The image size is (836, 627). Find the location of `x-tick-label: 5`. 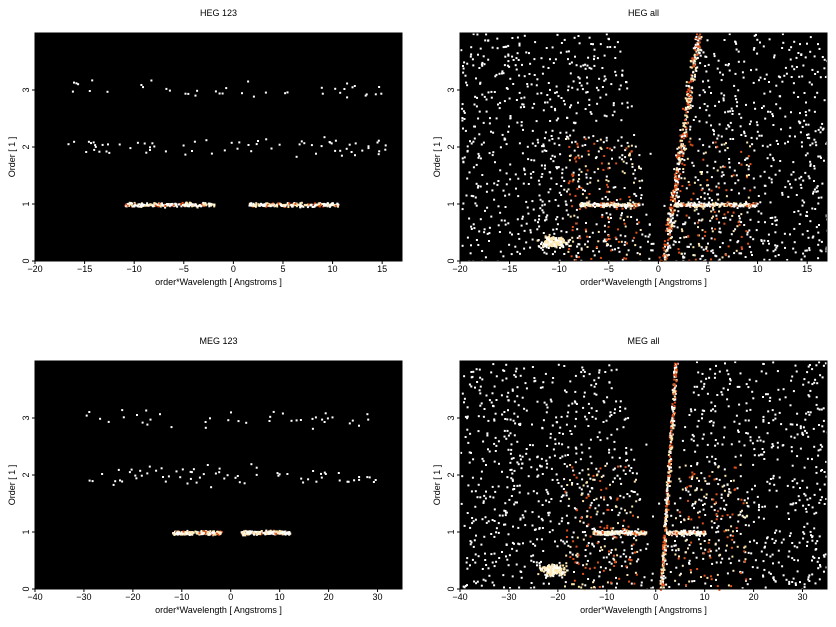

x-tick-label: 5 is located at coordinates (282, 269).